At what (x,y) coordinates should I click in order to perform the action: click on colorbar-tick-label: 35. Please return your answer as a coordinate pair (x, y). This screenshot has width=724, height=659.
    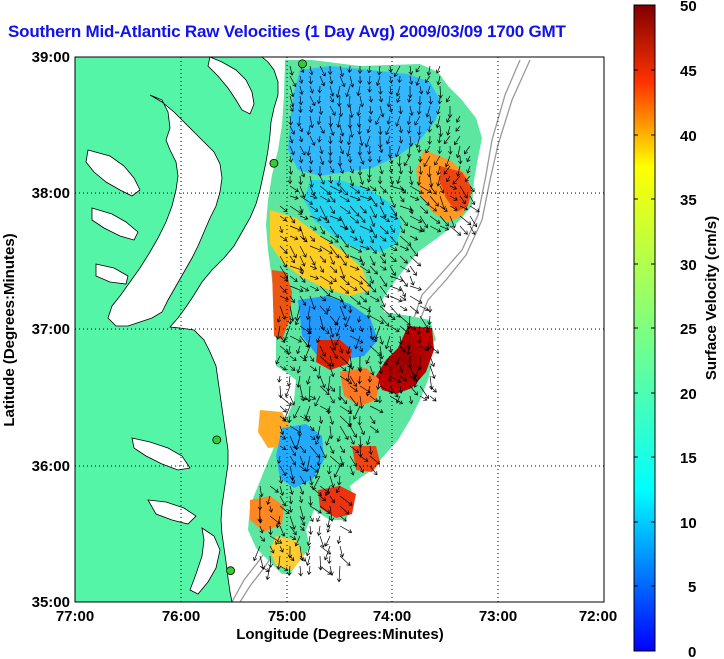
    Looking at the image, I should click on (688, 200).